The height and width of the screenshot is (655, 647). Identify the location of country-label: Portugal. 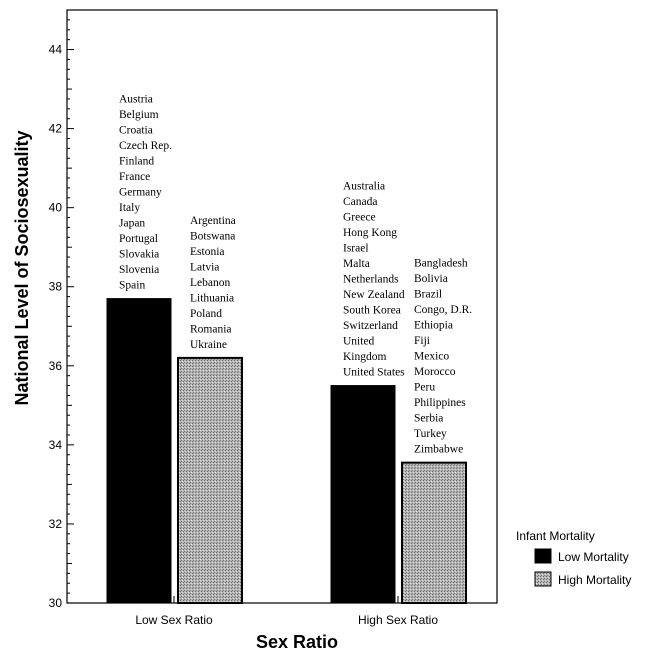
(138, 239).